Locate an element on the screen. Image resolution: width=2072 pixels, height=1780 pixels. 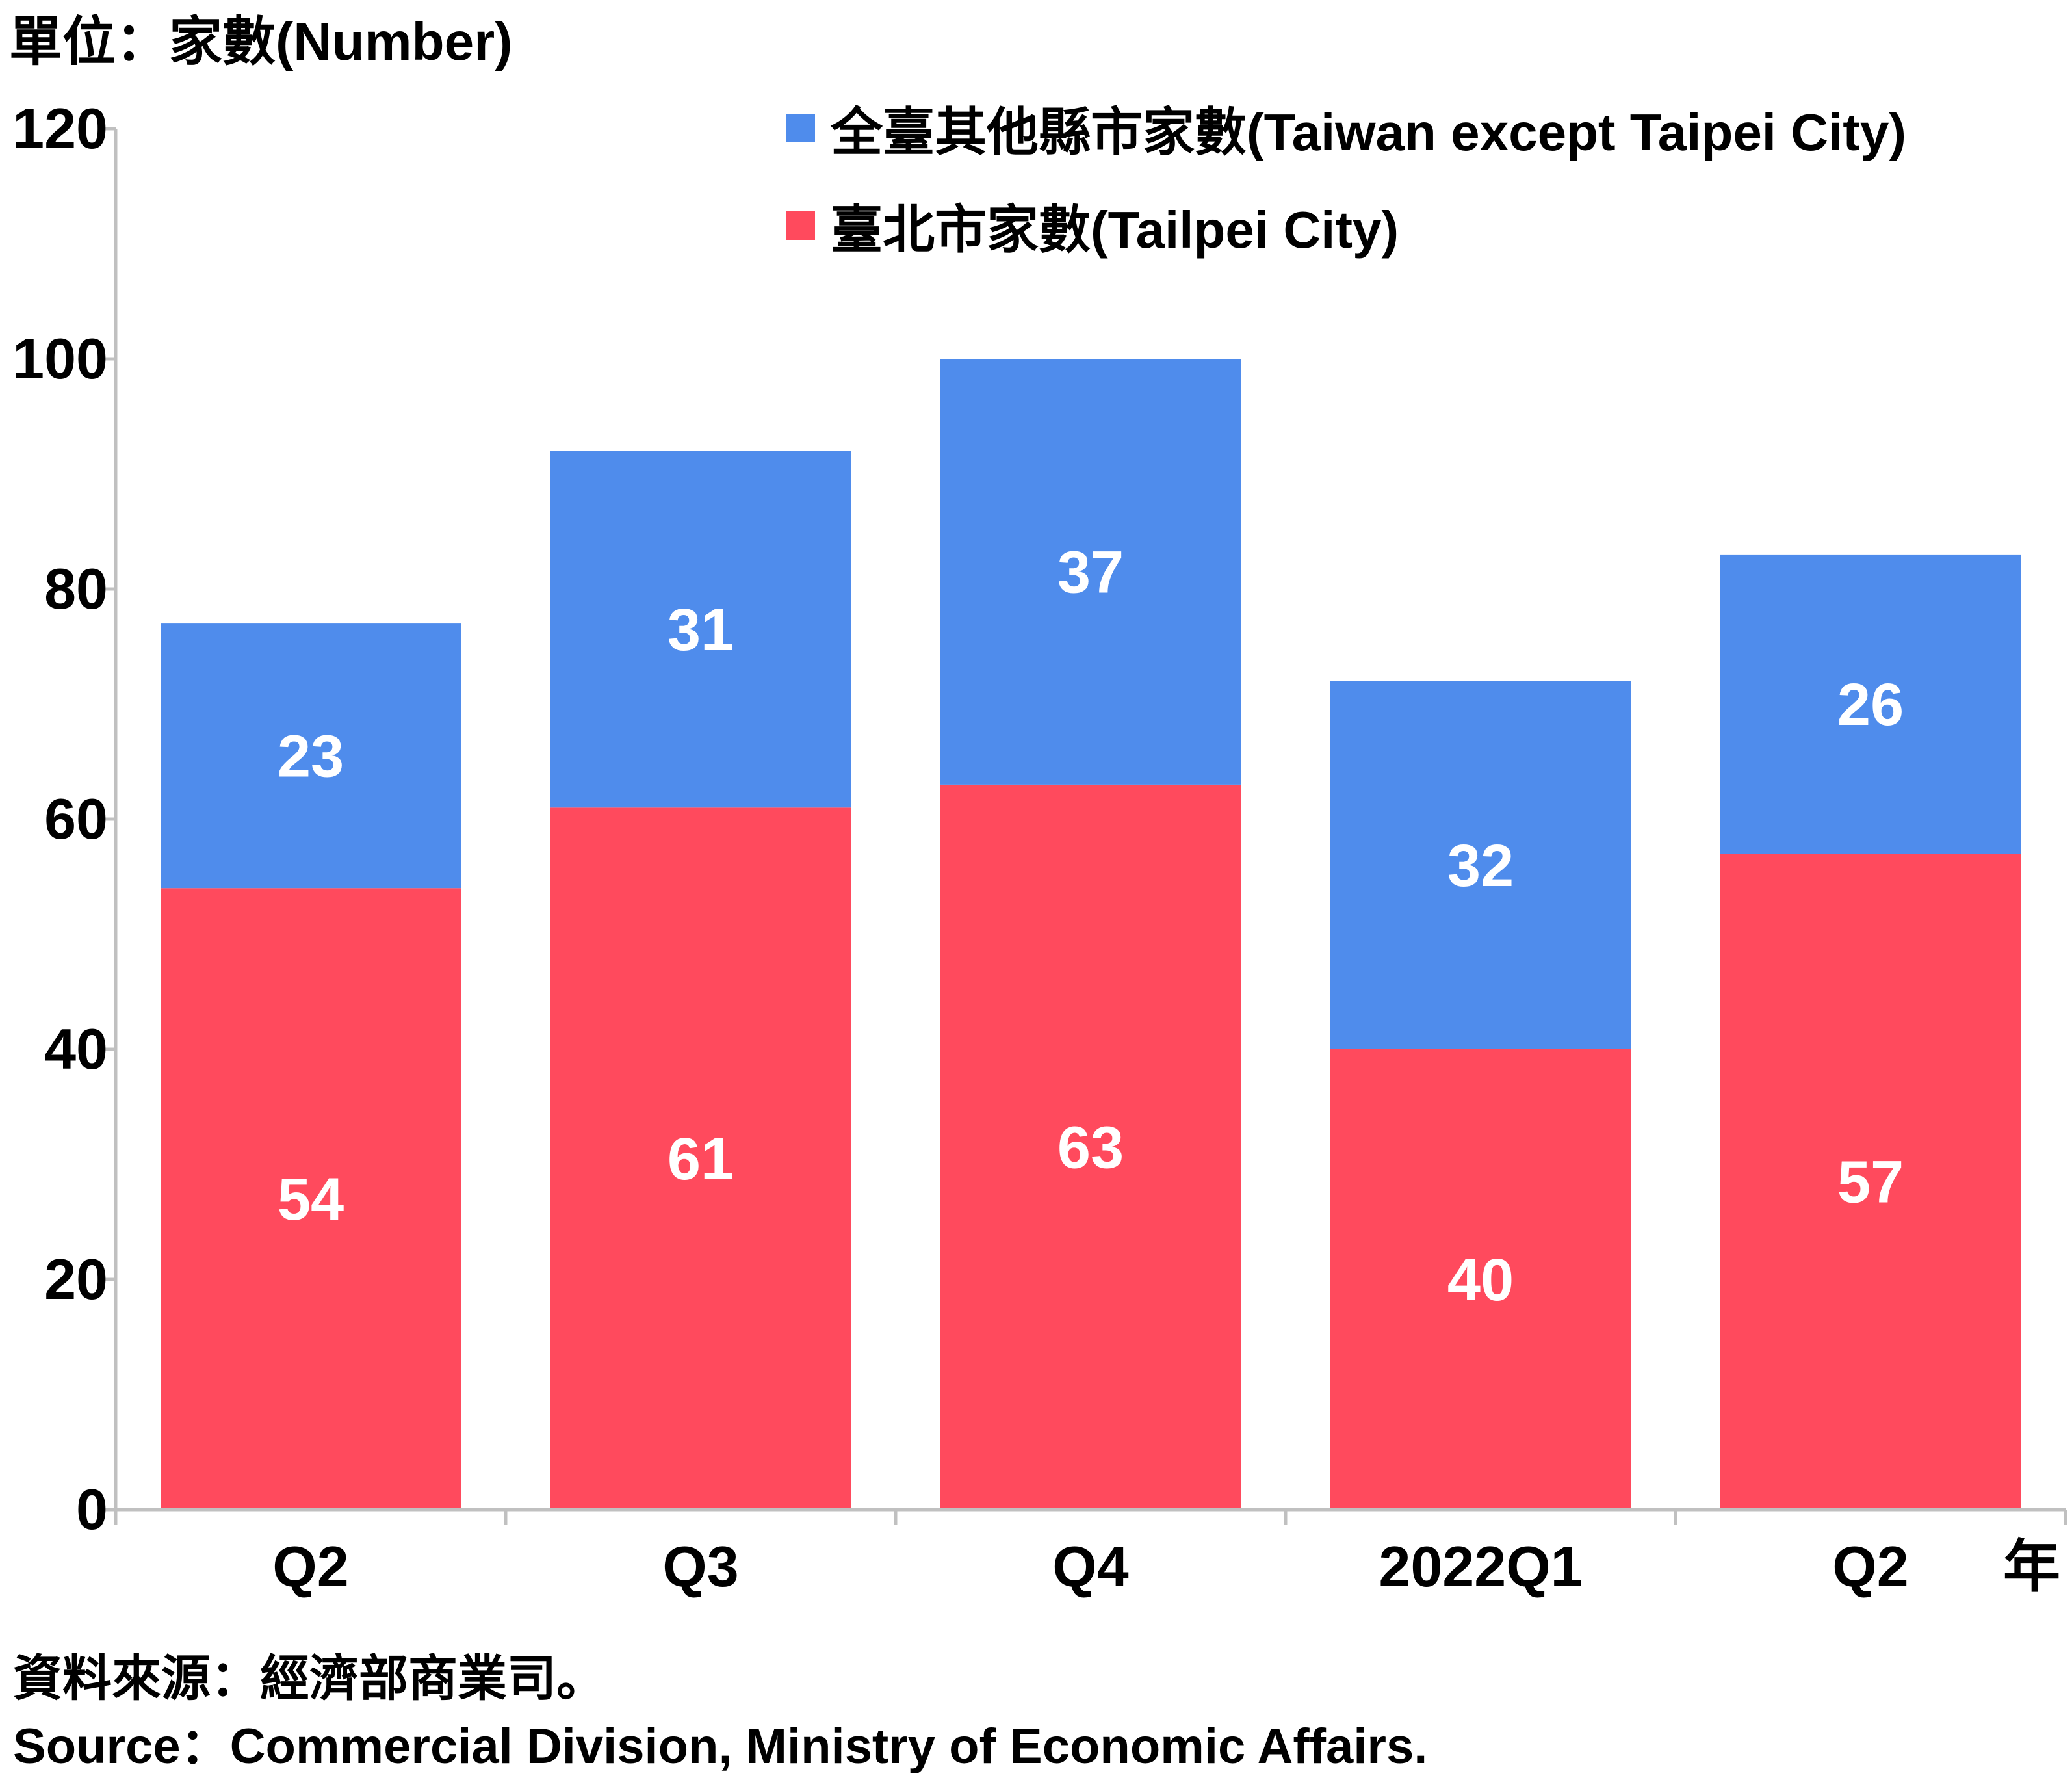
value-label-taipei-0: 54 is located at coordinates (311, 1199).